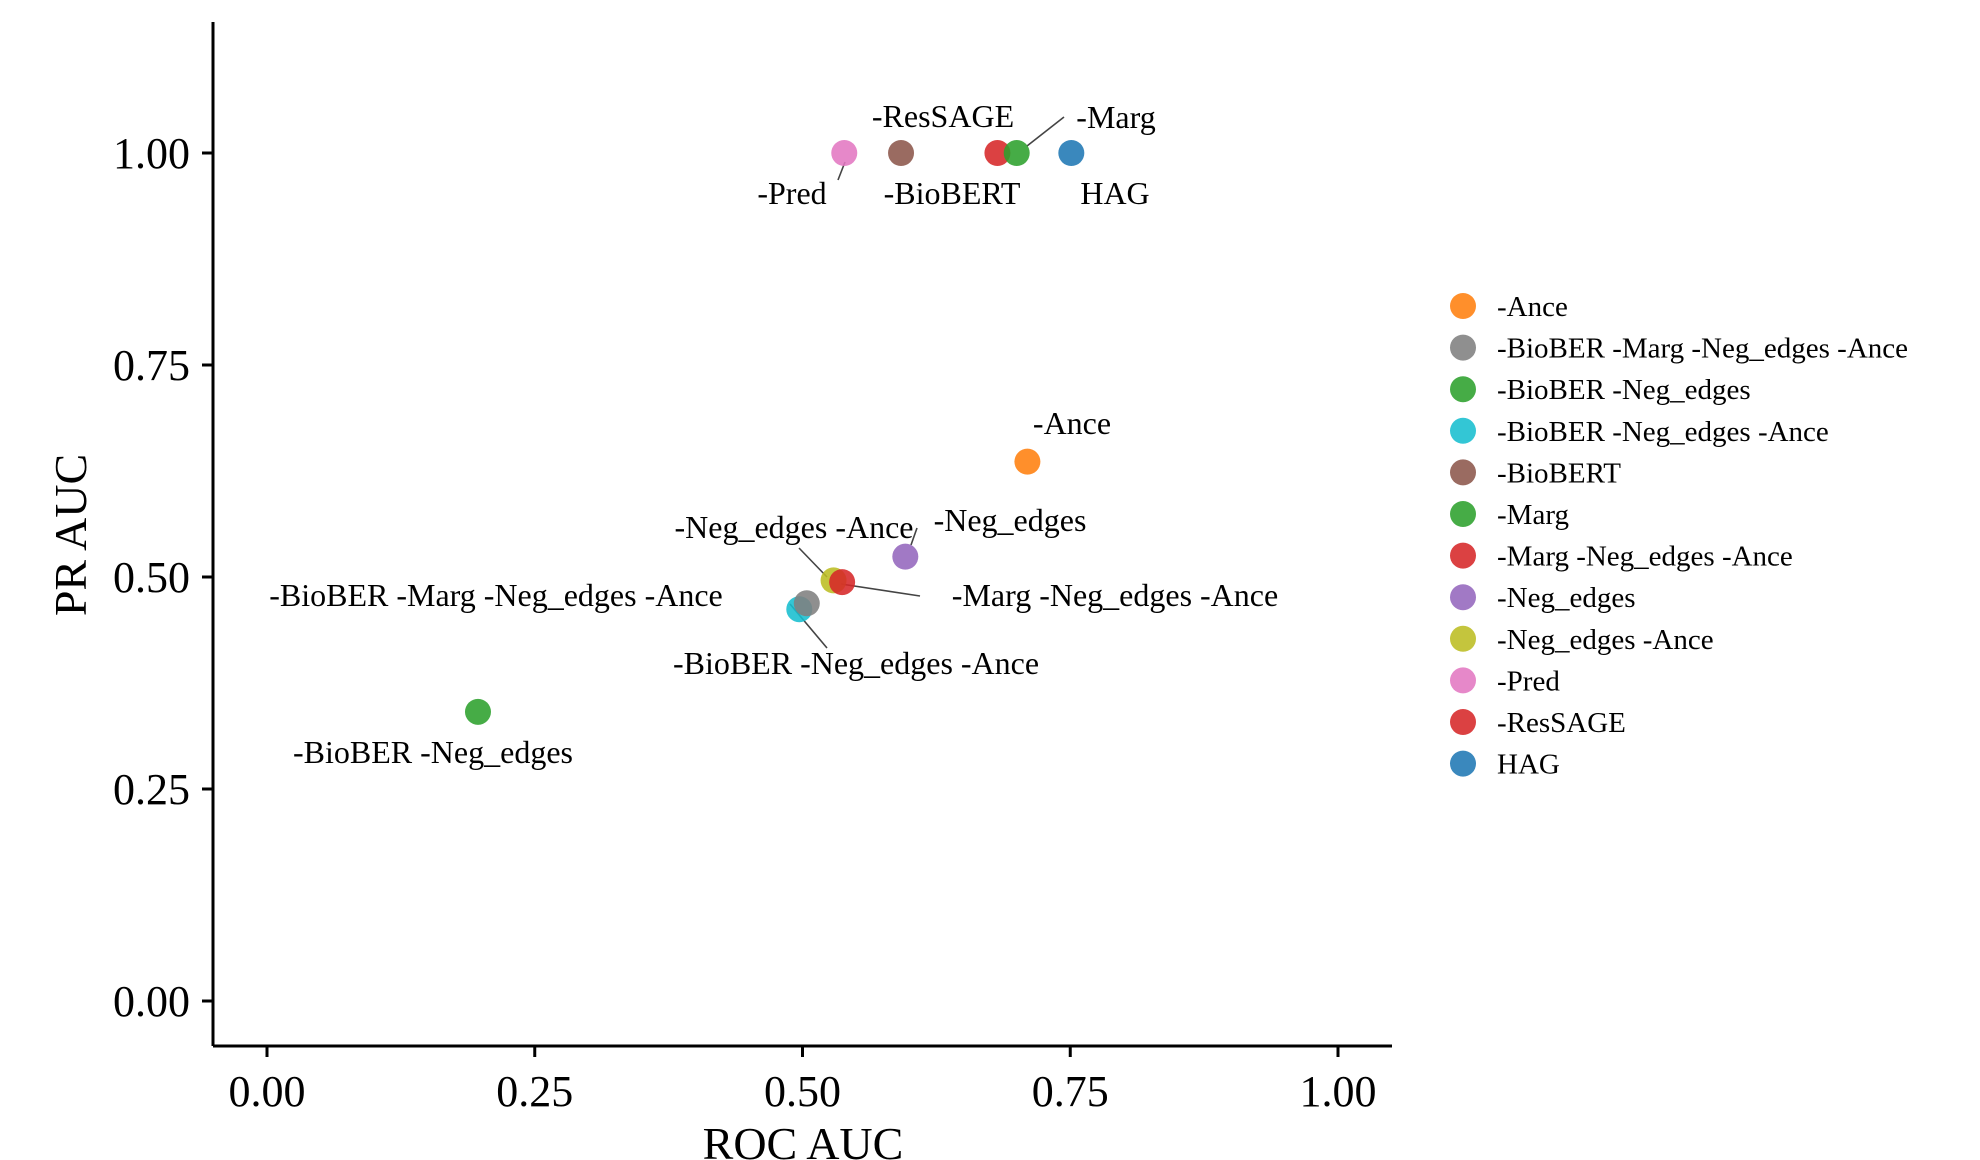  I want to click on point-label: -BioBER -Neg_edges -Ance, so click(856, 663).